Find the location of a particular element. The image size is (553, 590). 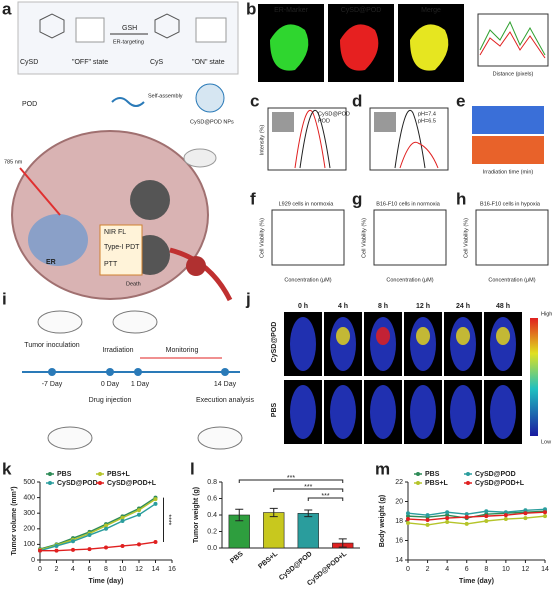

y-tick-label: 22 is located at coordinates (399, 482).